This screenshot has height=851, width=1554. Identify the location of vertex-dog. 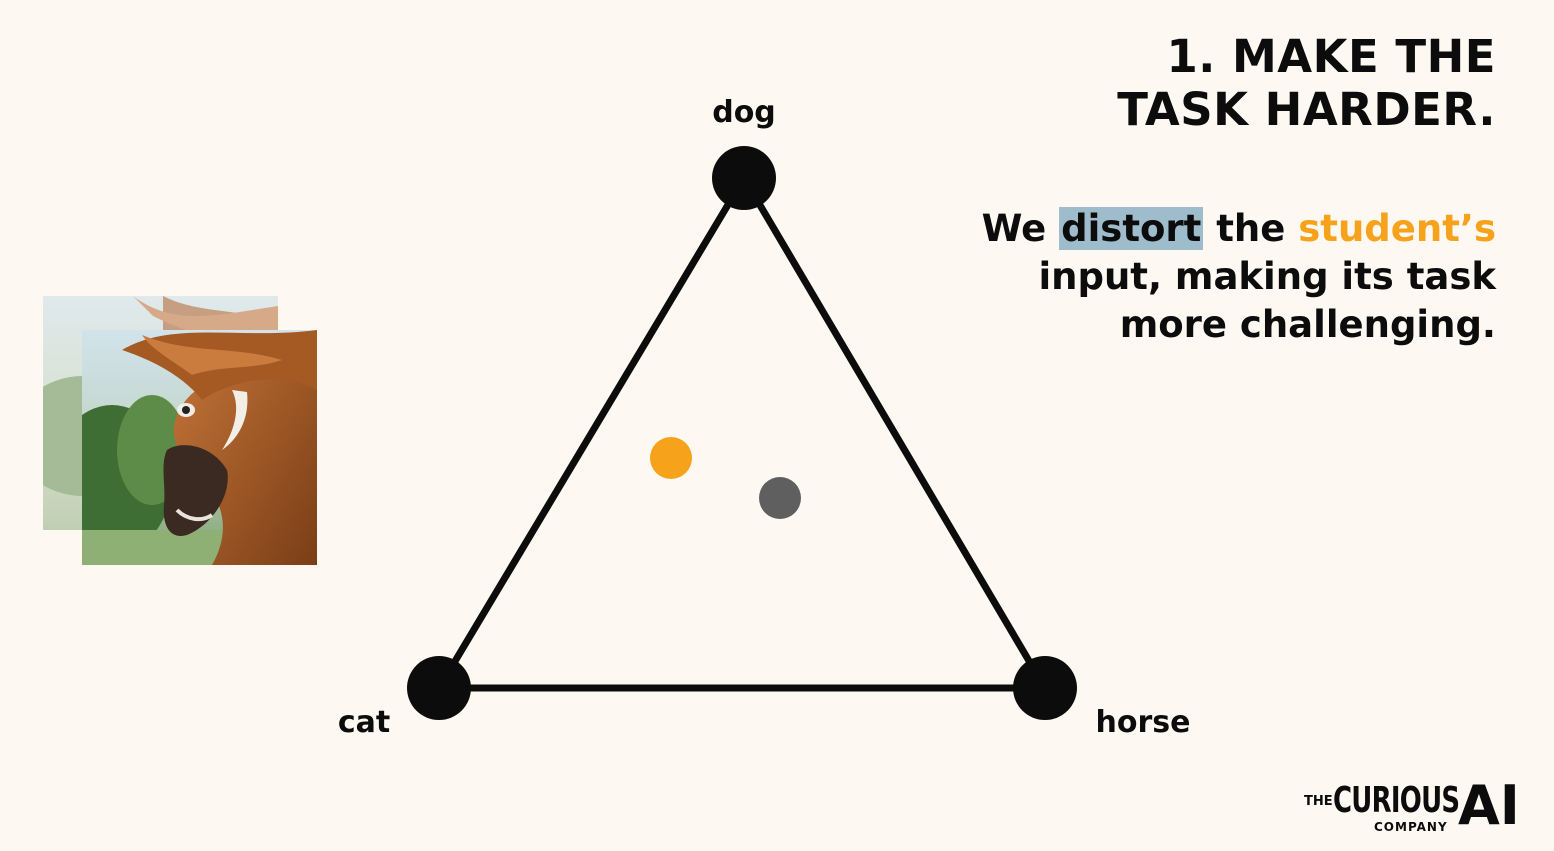
(744, 178).